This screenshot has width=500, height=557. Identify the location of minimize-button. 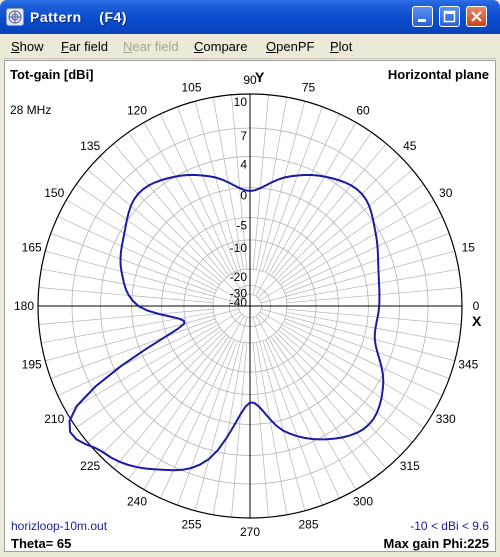
(422, 16).